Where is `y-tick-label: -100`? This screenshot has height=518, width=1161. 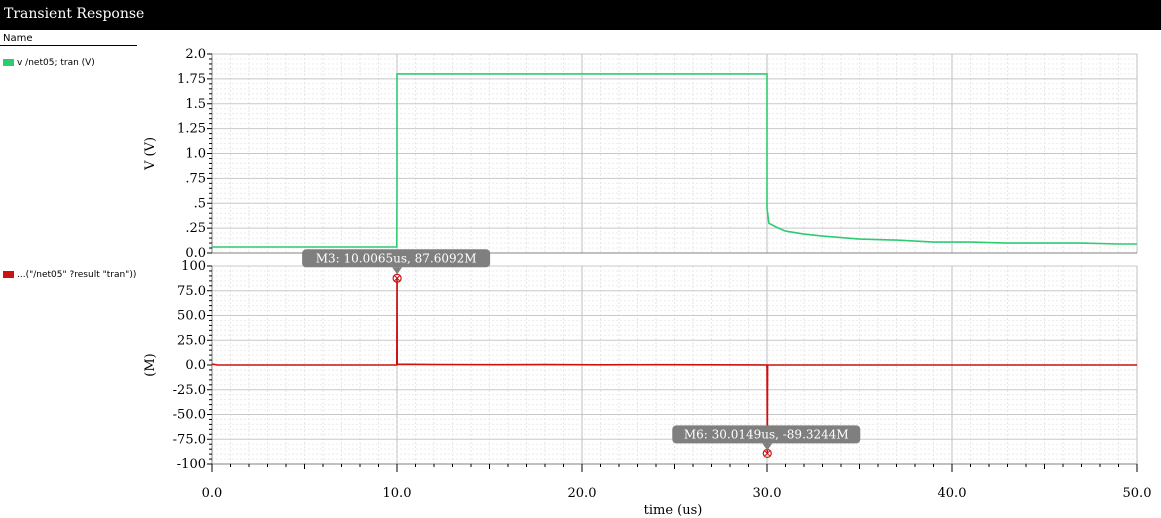
y-tick-label: -100 is located at coordinates (191, 464).